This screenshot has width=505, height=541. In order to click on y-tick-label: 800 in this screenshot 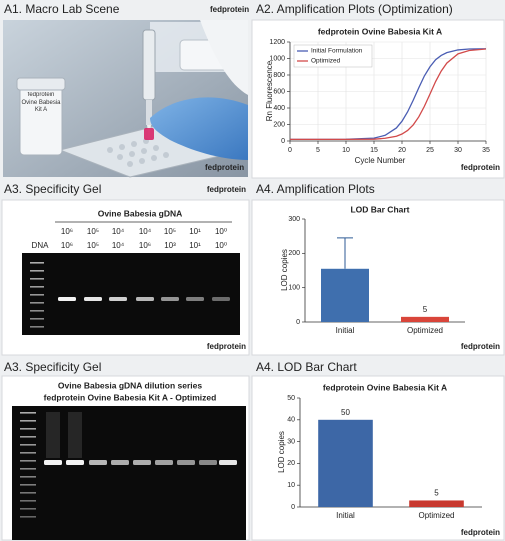, I will do `click(279, 75)`.